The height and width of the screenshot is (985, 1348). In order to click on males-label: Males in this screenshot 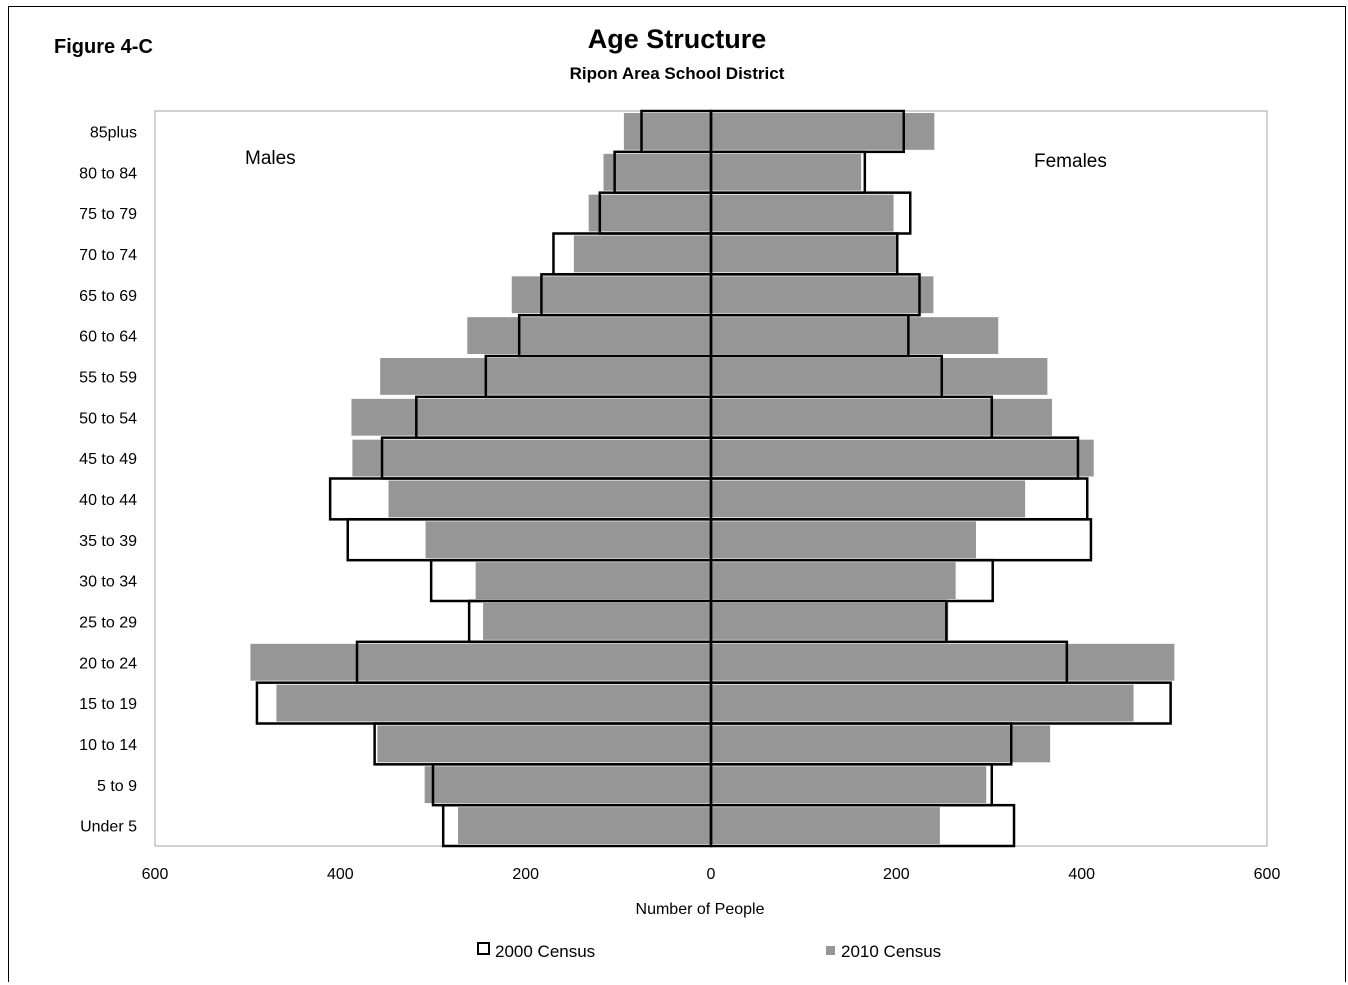, I will do `click(270, 158)`.